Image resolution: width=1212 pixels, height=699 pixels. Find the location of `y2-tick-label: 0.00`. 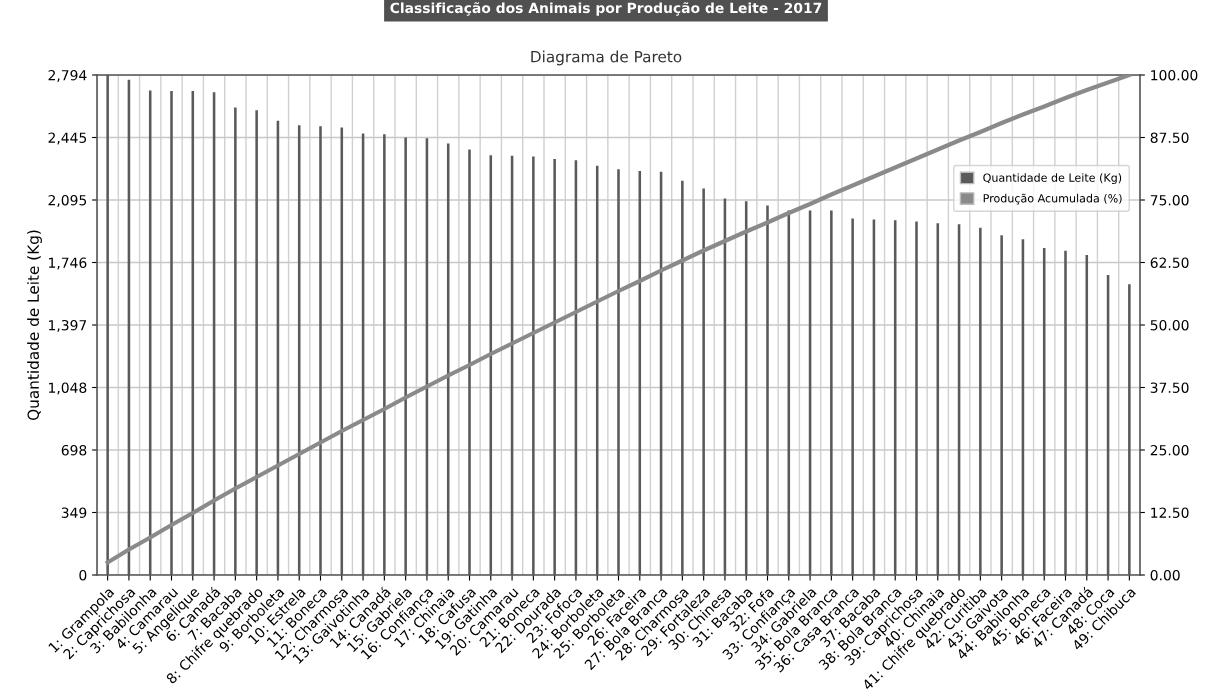

y2-tick-label: 0.00 is located at coordinates (1165, 575).